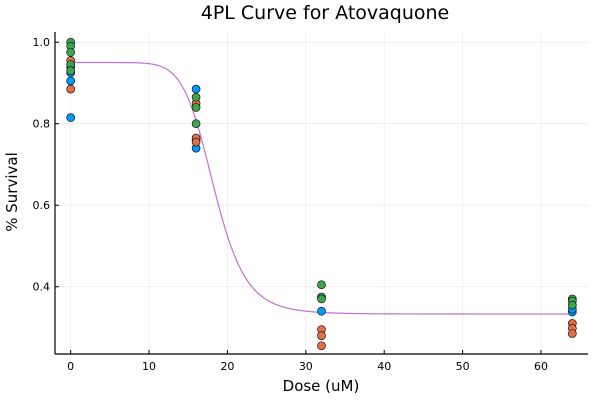 Image resolution: width=600 pixels, height=400 pixels. Describe the element at coordinates (42, 124) in the screenshot. I see `y-tick-label: 0.8` at that location.